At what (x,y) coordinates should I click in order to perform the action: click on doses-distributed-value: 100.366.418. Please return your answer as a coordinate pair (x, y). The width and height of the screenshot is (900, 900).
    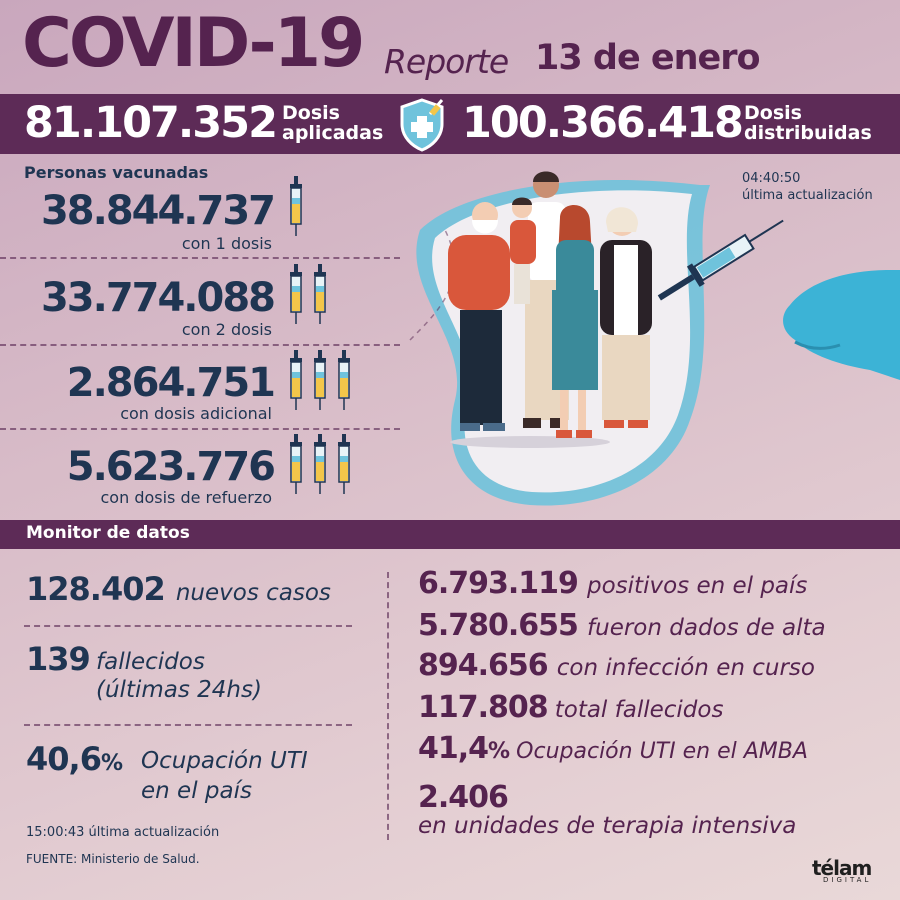
    Looking at the image, I should click on (603, 123).